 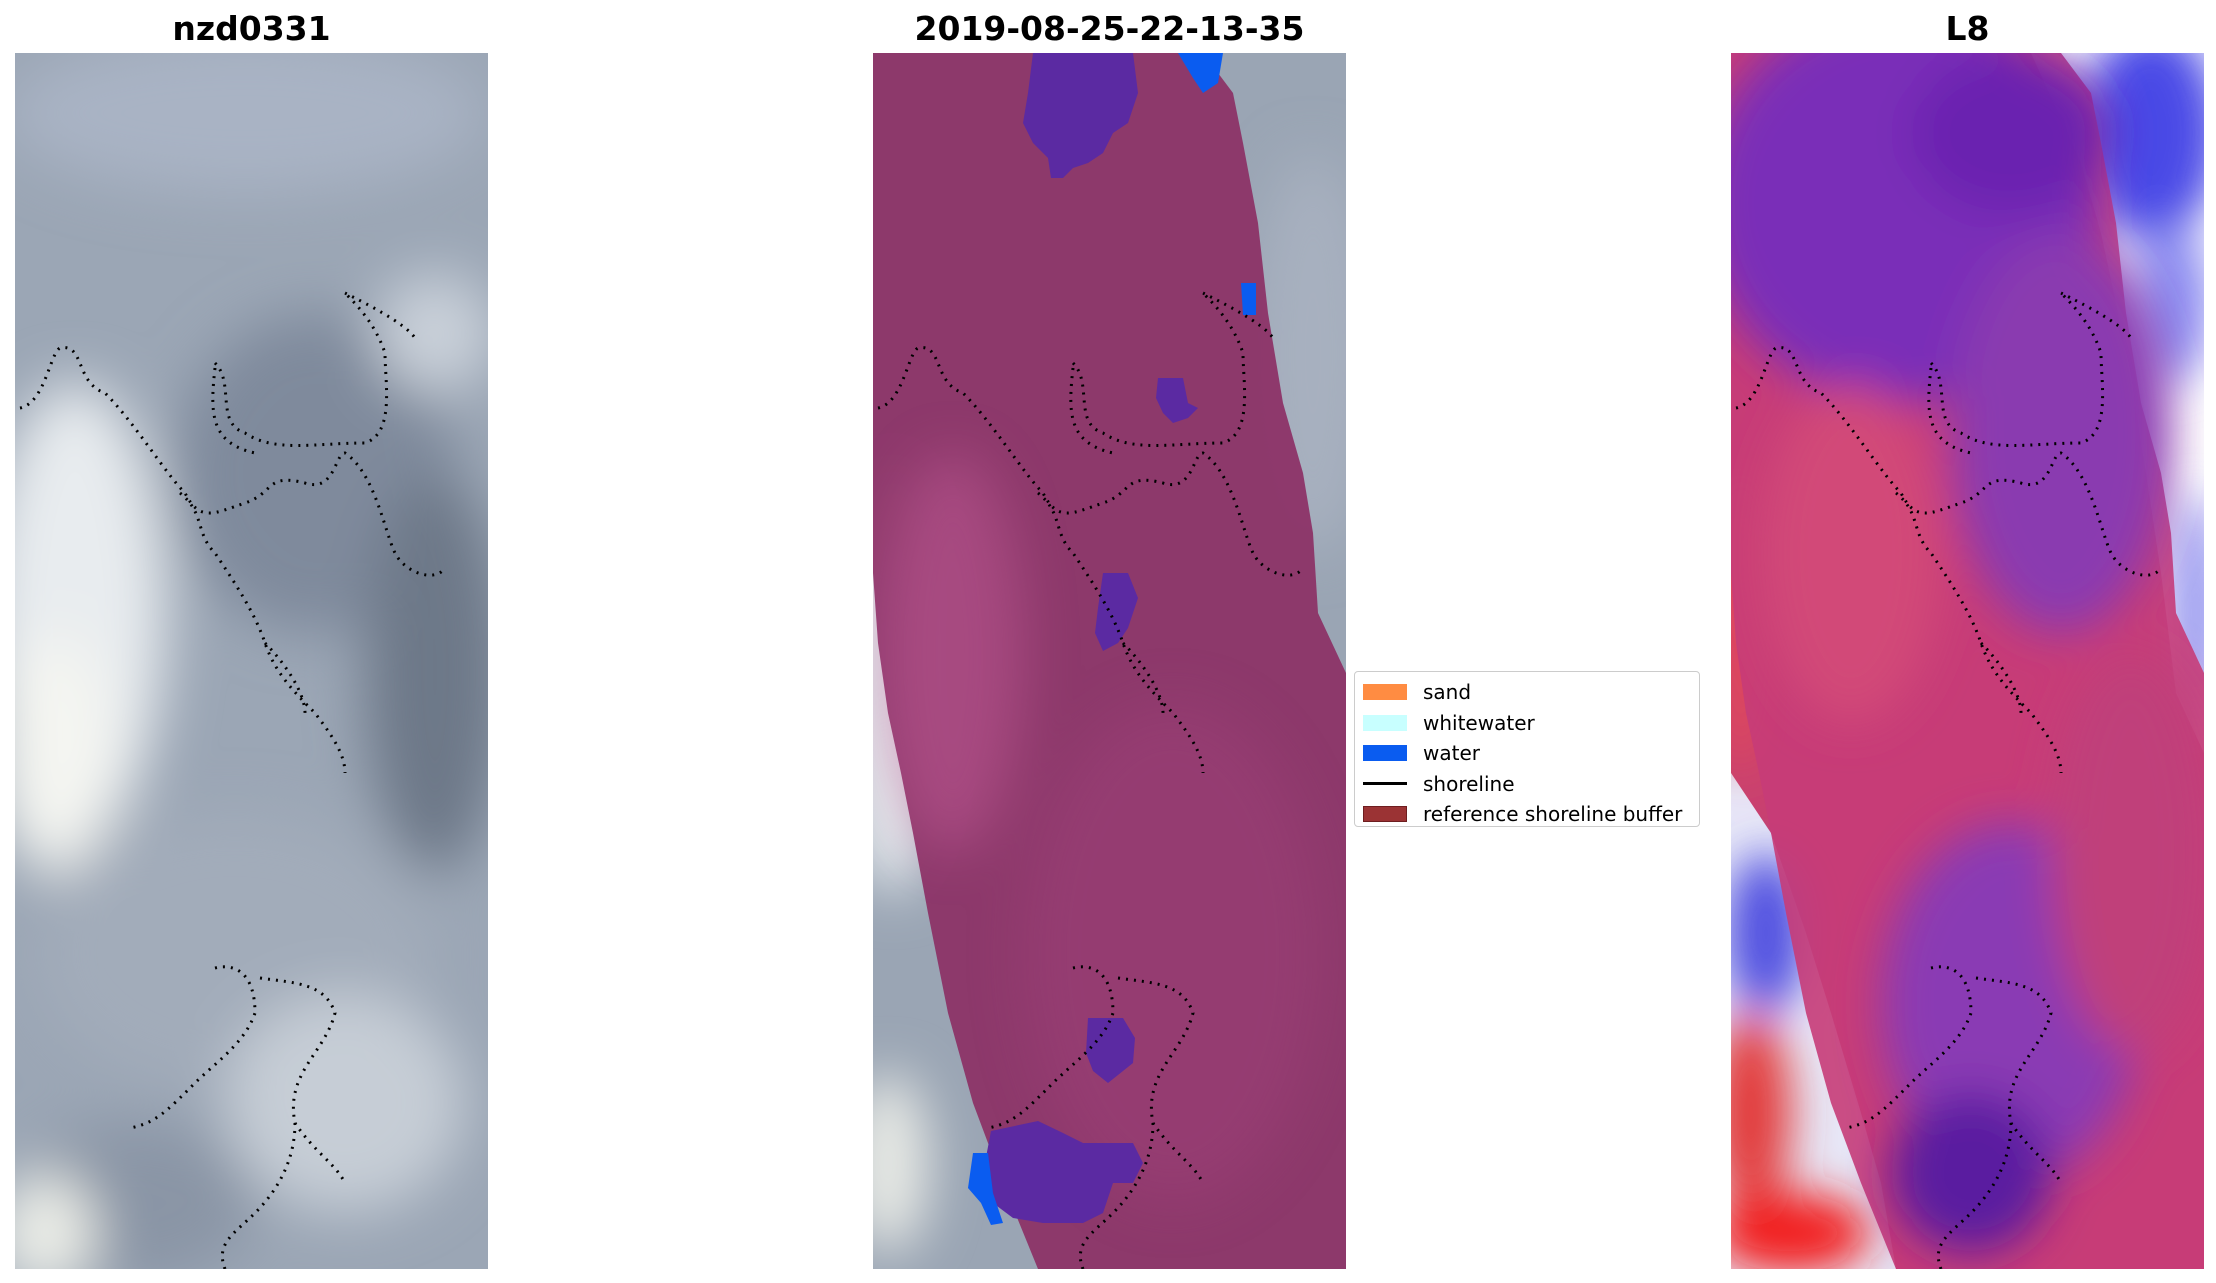 What do you see at coordinates (1385, 784) in the screenshot?
I see `shoreline-line-swatch` at bounding box center [1385, 784].